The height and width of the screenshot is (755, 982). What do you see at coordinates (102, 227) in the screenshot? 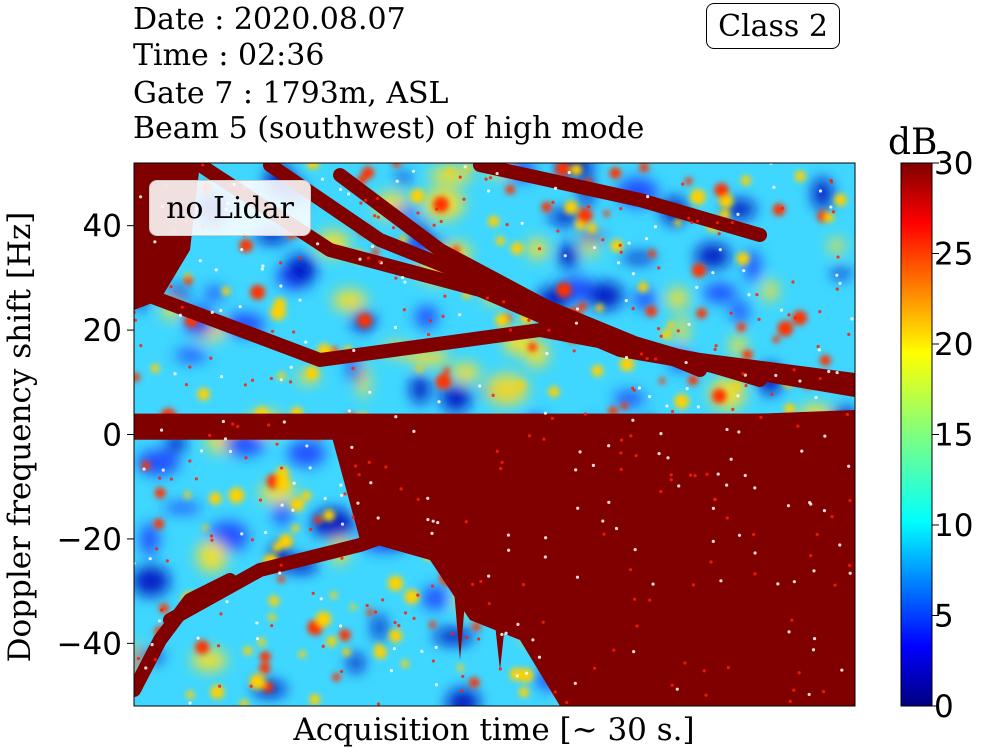
I see `y-tick-label: 40` at bounding box center [102, 227].